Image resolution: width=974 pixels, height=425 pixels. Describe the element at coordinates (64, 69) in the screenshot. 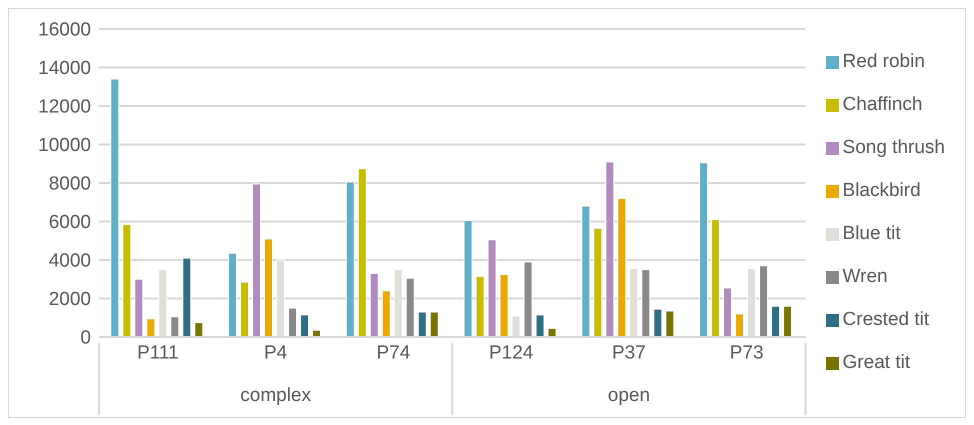

I see `y-tick-label: 14000` at that location.